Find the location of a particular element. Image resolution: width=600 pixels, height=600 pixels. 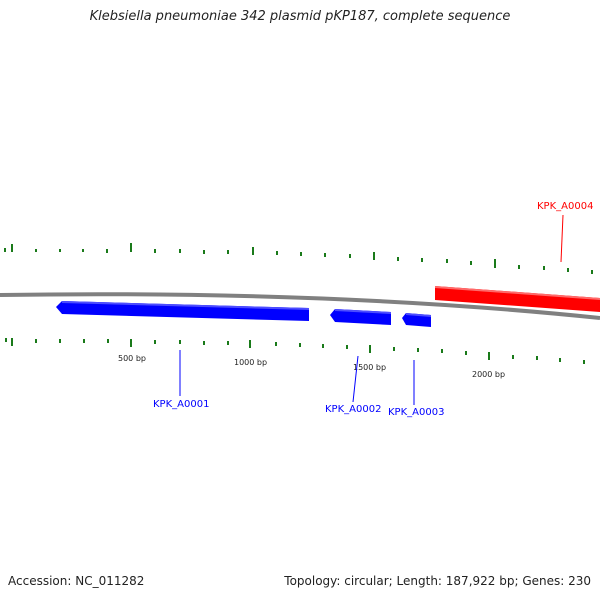

ruler-label-500: 500 bp is located at coordinates (132, 358).